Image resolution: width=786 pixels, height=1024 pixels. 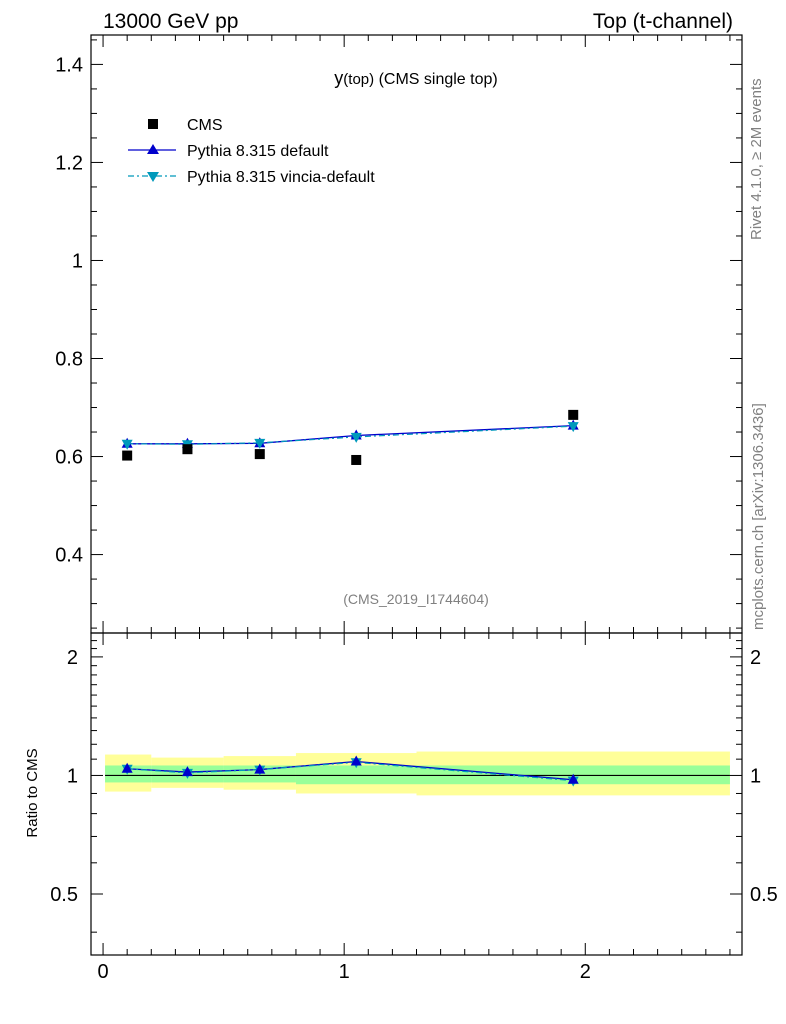 I want to click on main-y-tick-label: 1.4, so click(x=69, y=65).